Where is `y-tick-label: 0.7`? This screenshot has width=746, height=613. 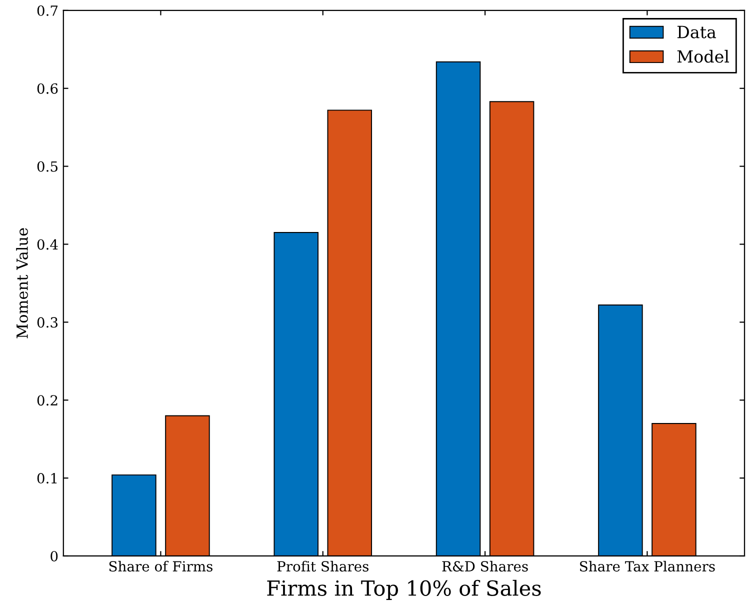 y-tick-label: 0.7 is located at coordinates (47, 10).